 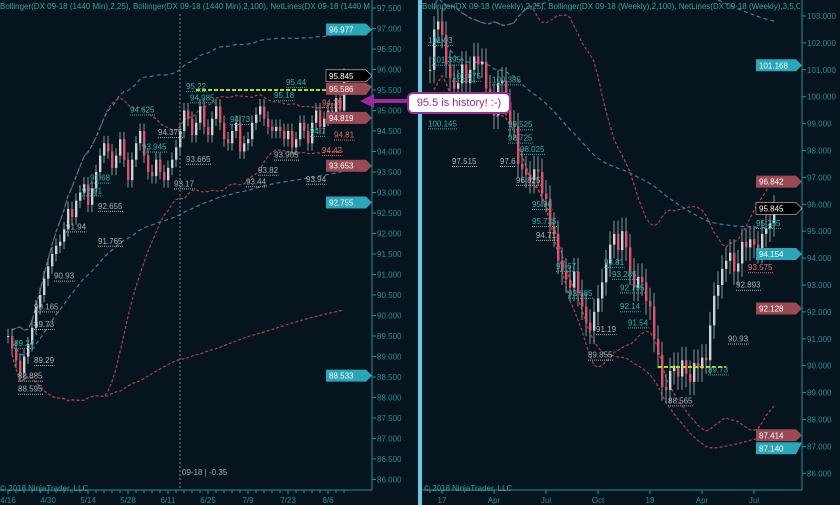 I want to click on price-marker-label: 101.168, so click(x=773, y=65).